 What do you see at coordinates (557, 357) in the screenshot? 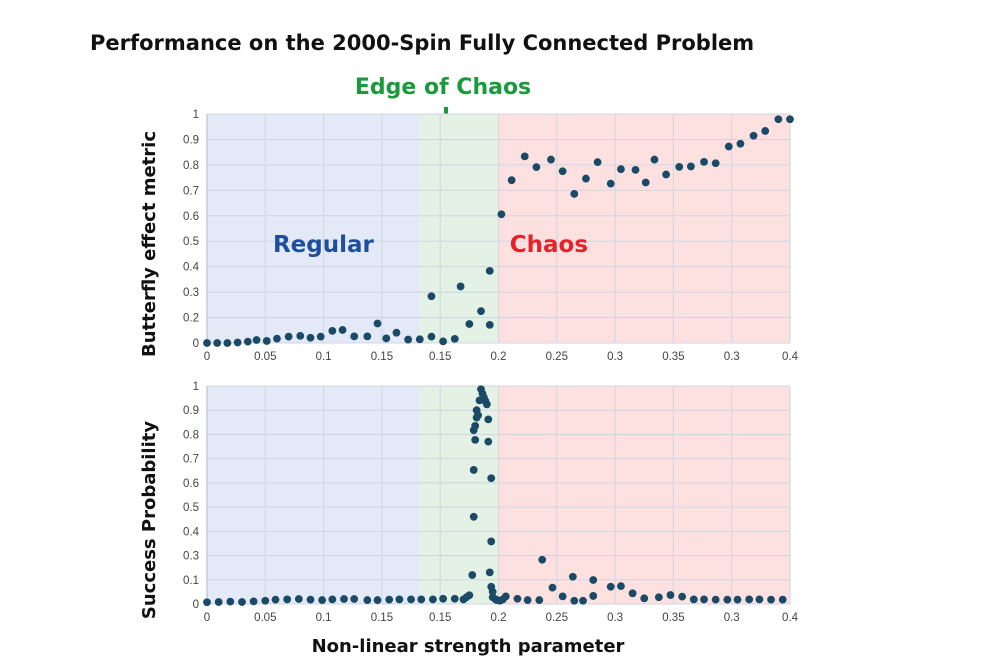
I see `x-tick-label: 0.25` at bounding box center [557, 357].